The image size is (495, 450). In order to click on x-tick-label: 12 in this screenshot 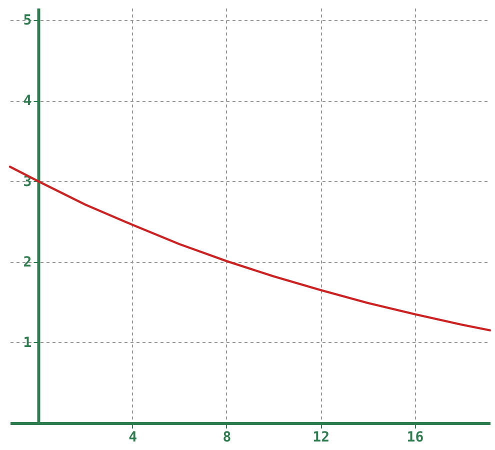, I will do `click(321, 438)`.